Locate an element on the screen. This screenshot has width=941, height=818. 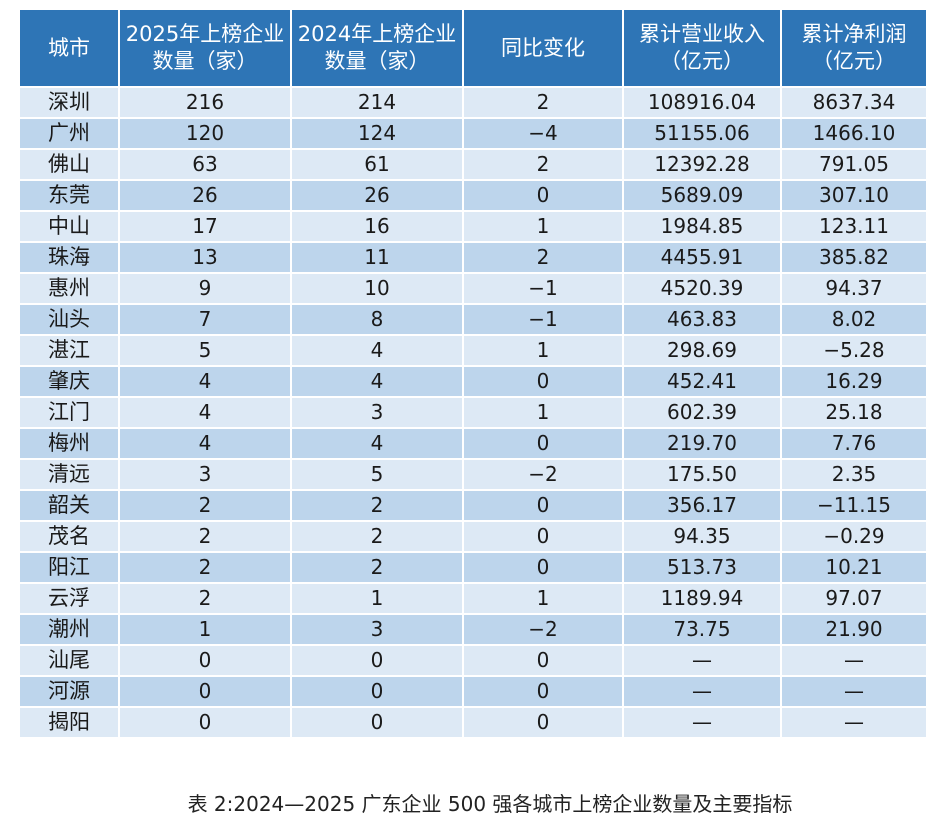
cell-net-profit: 21.90 is located at coordinates (854, 629).